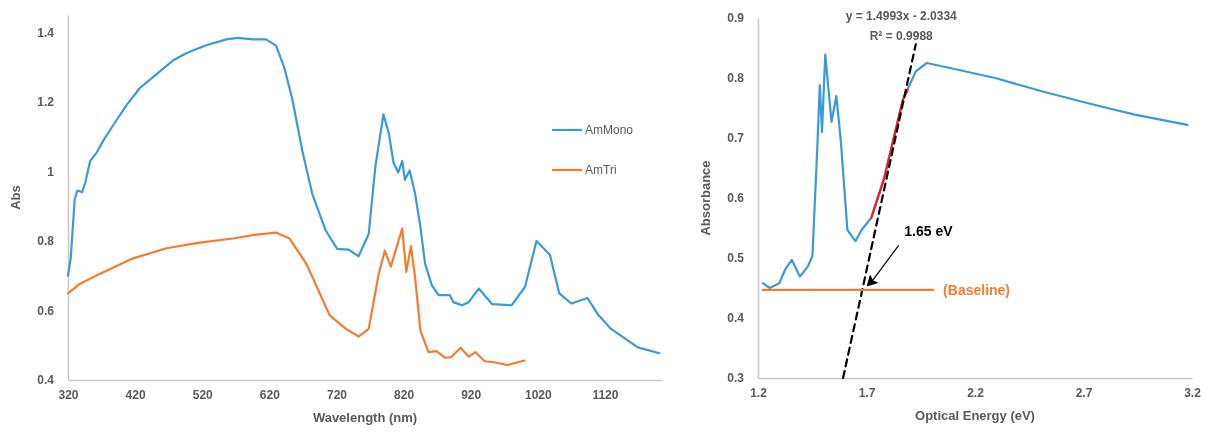 This screenshot has height=435, width=1218. I want to click on x-tick-label: 1.2, so click(759, 392).